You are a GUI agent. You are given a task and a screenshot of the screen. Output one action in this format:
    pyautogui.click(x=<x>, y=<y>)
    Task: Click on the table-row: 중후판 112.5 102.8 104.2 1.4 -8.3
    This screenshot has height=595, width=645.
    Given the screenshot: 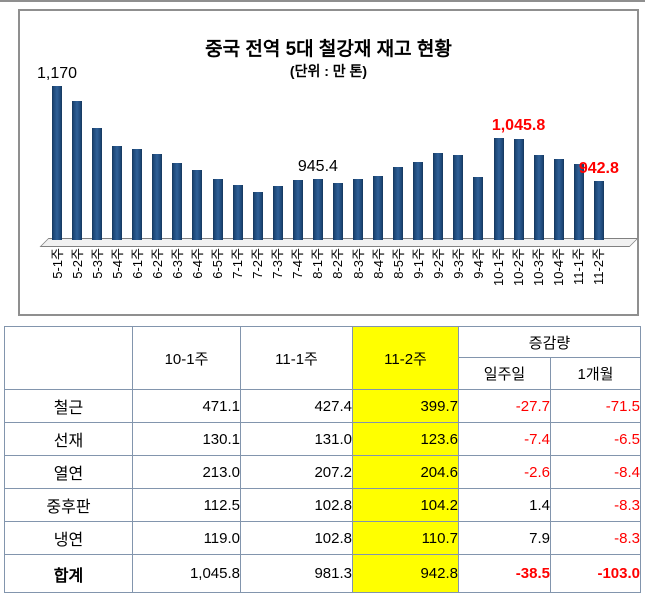 What is the action you would take?
    pyautogui.click(x=322, y=505)
    